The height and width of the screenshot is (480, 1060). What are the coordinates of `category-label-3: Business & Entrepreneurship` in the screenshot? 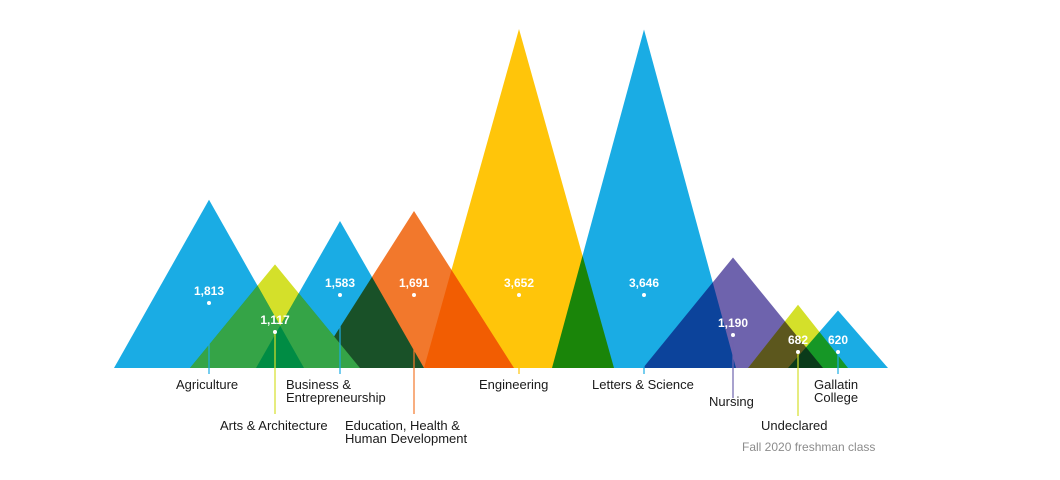 It's located at (336, 391).